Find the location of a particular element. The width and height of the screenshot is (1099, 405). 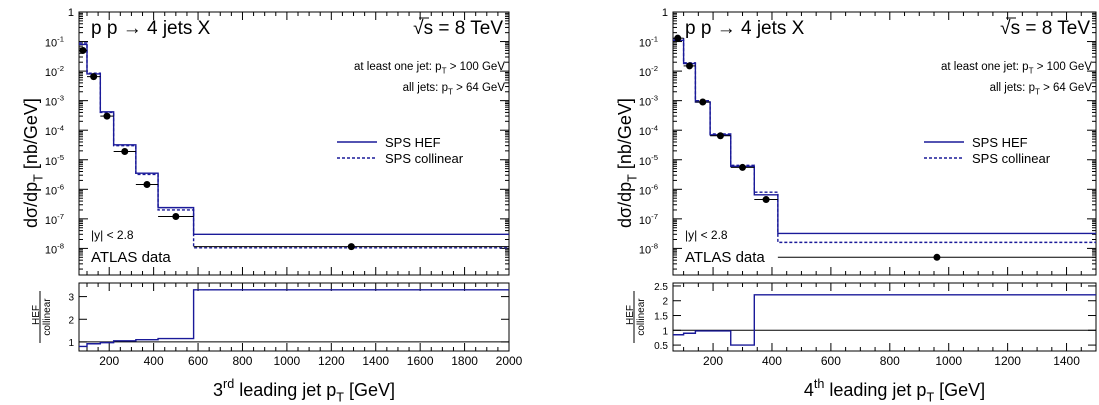

chart-1-x-axis-title: 3rd leading jet pT [GeV] is located at coordinates (304, 391).